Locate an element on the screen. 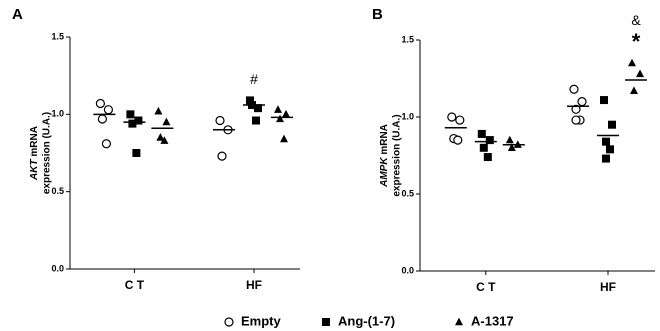 This screenshot has width=660, height=331. panel-label: A is located at coordinates (17, 14).